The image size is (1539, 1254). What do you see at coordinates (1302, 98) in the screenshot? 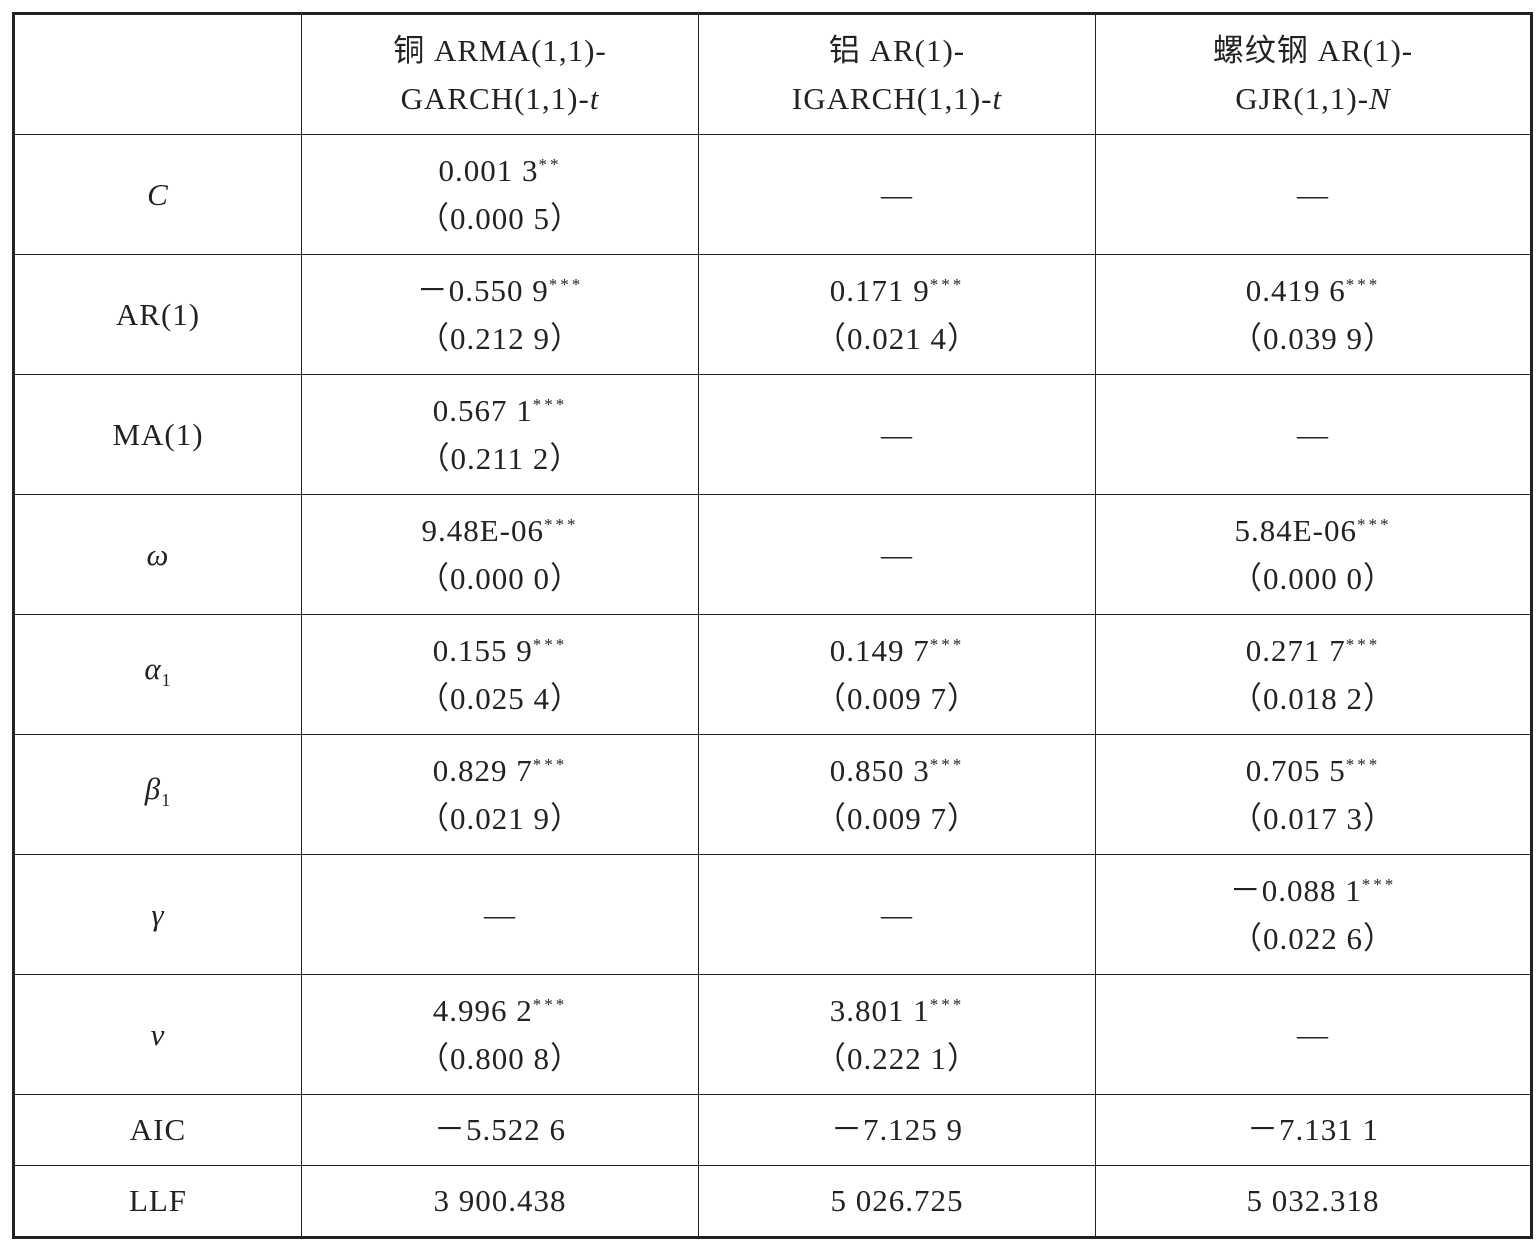
I see `header-line: GJR(1,1)-` at bounding box center [1302, 98].